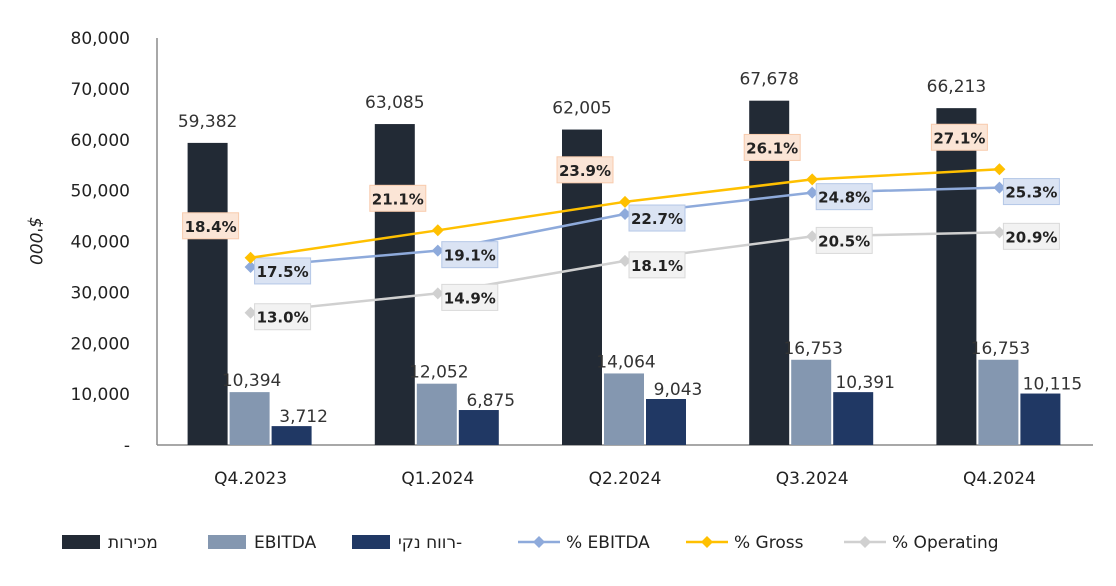 The image size is (1116, 586). Describe the element at coordinates (430, 543) in the screenshot. I see `legend-label: רווח נקי-` at that location.